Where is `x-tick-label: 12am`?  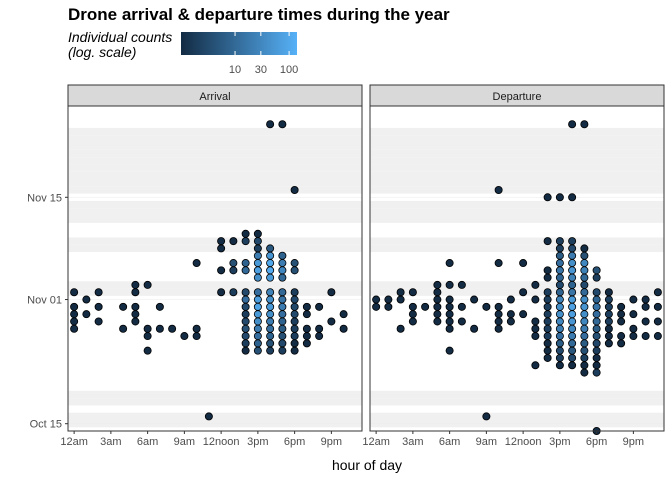
x-tick-label: 12am is located at coordinates (376, 442).